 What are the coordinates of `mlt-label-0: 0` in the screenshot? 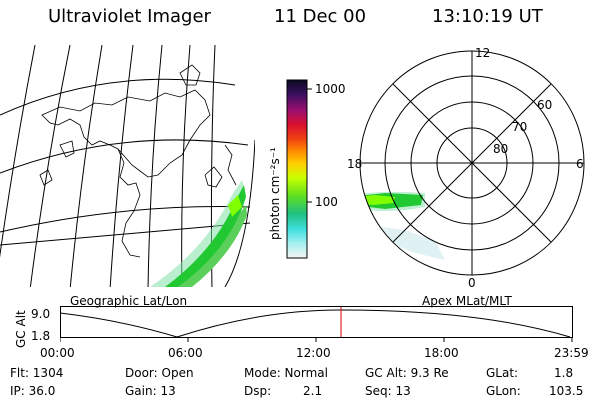 It's located at (472, 283).